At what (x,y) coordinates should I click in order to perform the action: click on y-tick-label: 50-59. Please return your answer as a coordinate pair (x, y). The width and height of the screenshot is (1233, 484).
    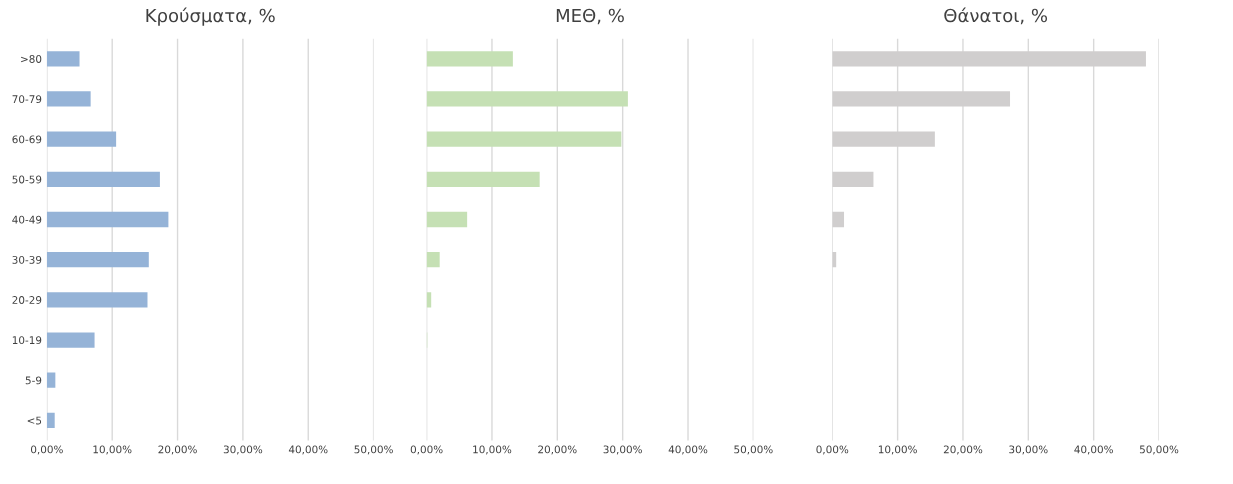
    Looking at the image, I should click on (27, 179).